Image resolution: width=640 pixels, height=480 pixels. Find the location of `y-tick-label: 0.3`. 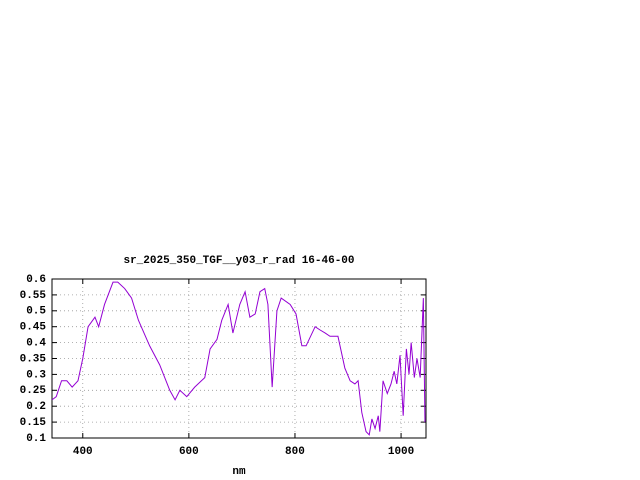

y-tick-label: 0.3 is located at coordinates (36, 375).